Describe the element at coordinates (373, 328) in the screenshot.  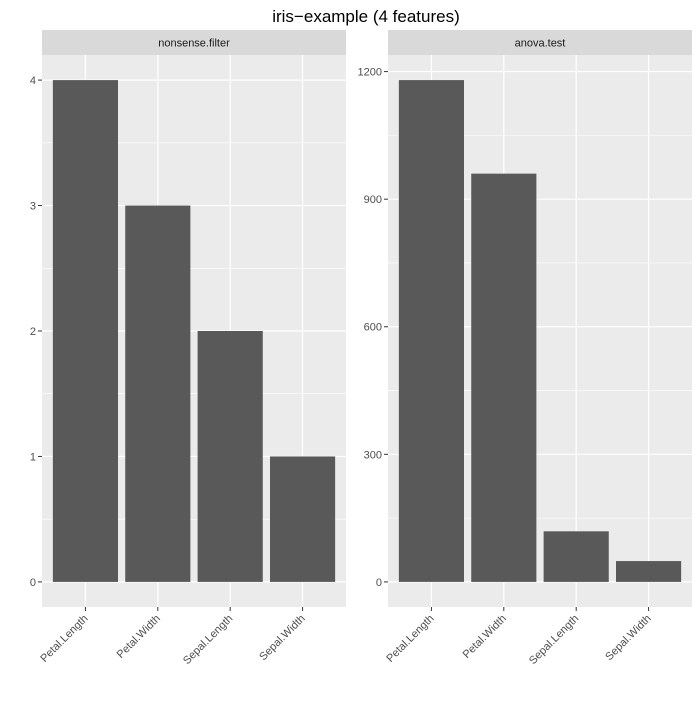
I see `y-tick-label: 600` at that location.